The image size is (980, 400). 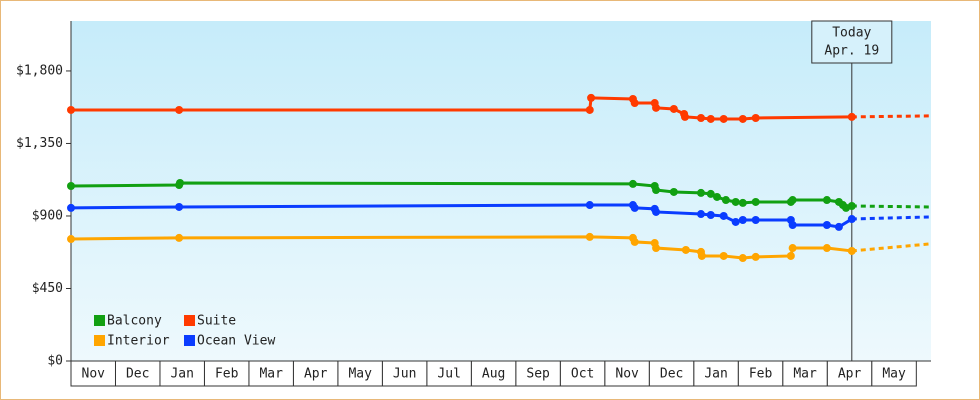 I want to click on y-tick-label: $450, so click(x=47, y=288).